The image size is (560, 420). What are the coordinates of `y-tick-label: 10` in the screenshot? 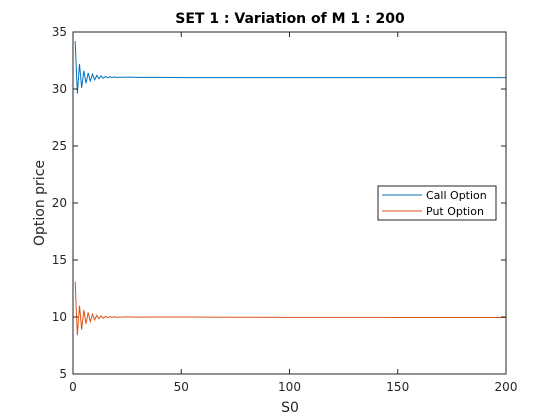 It's located at (59, 317).